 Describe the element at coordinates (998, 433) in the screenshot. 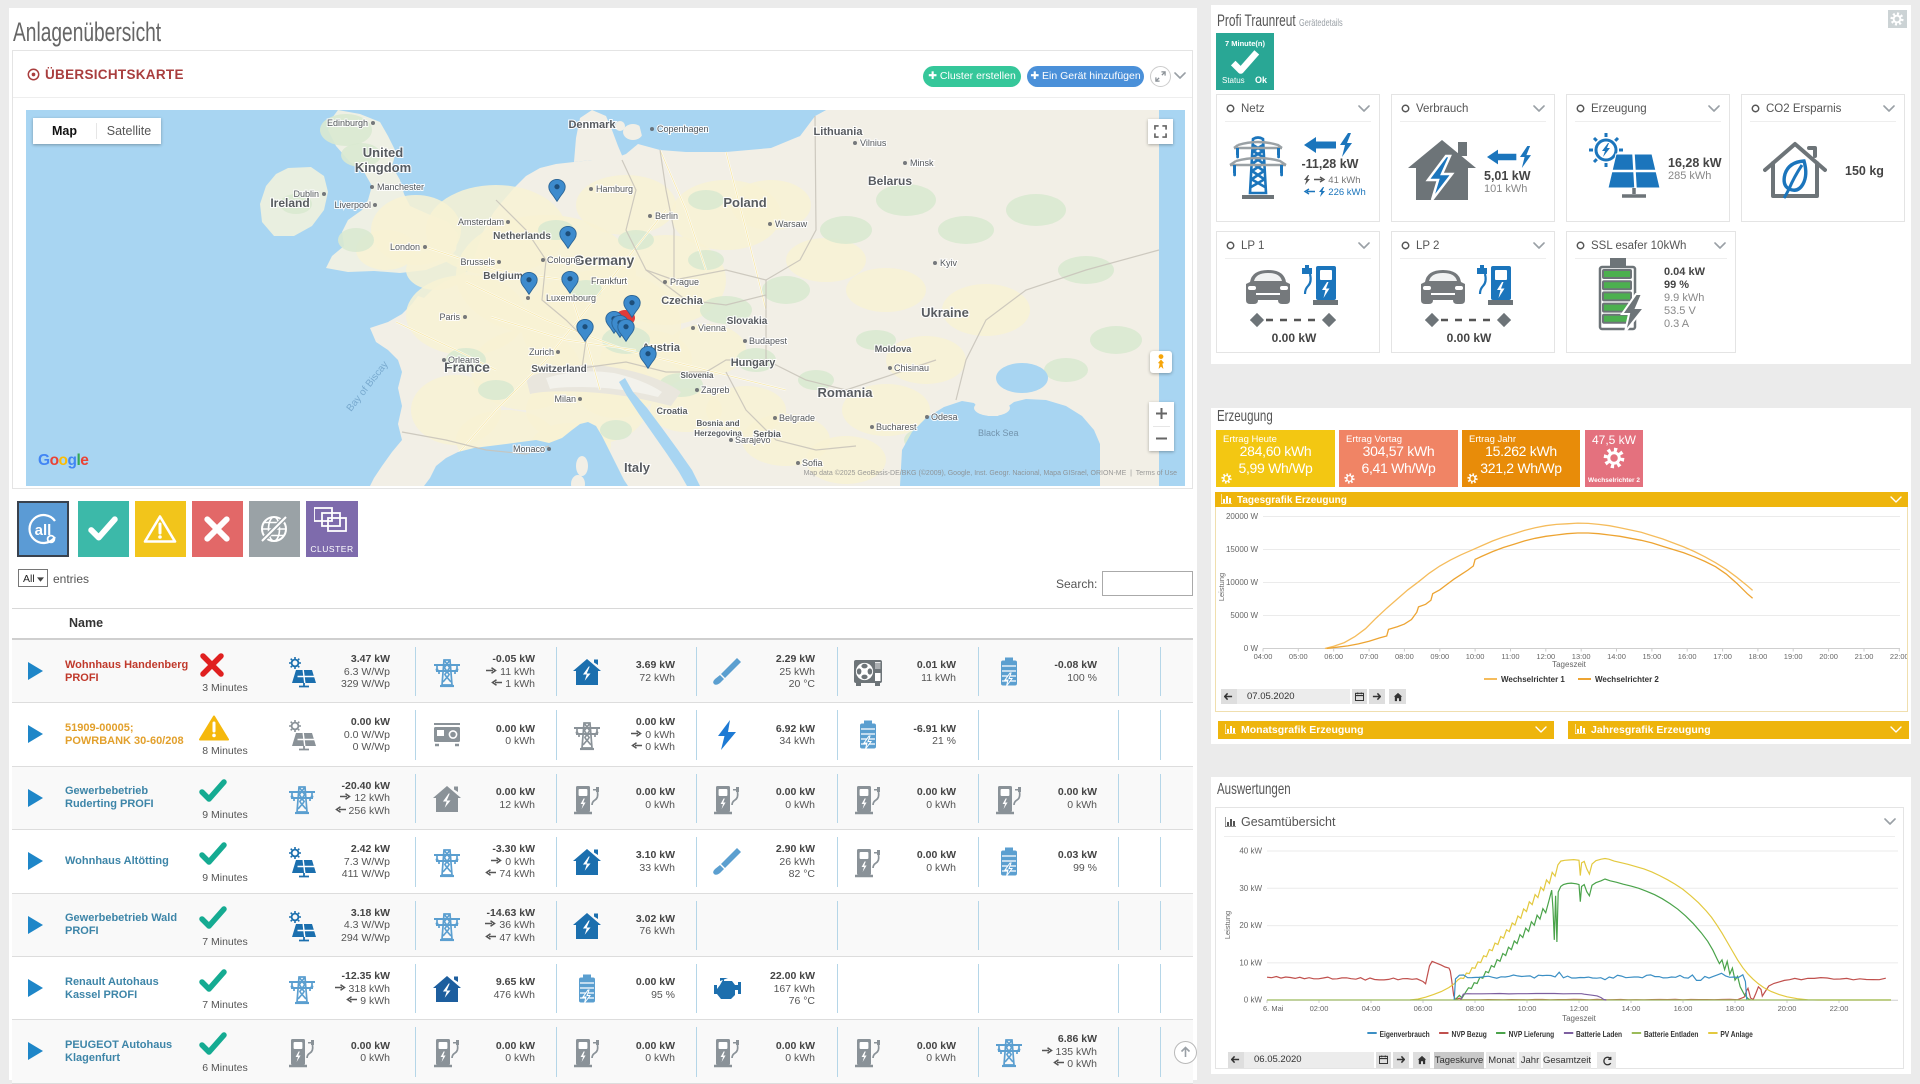

I see `svg-text: Black Sea` at that location.